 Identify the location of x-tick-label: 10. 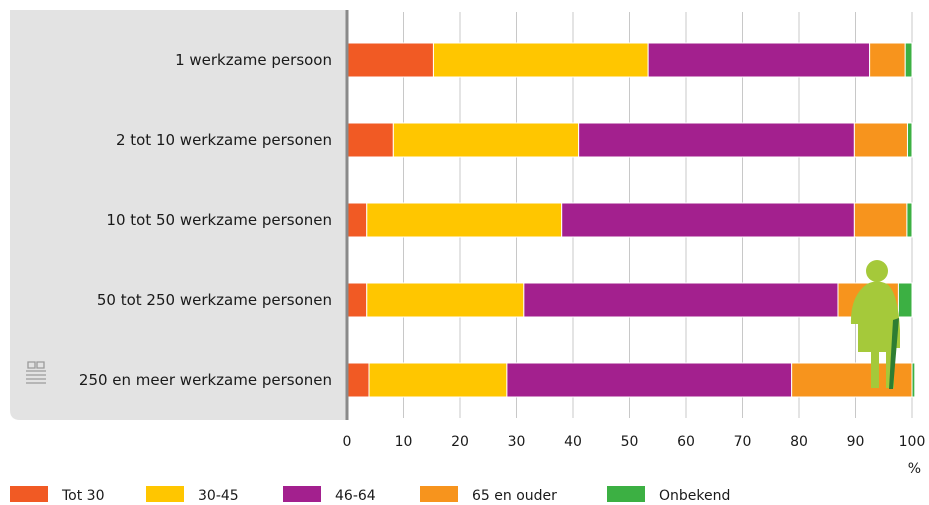
(404, 442).